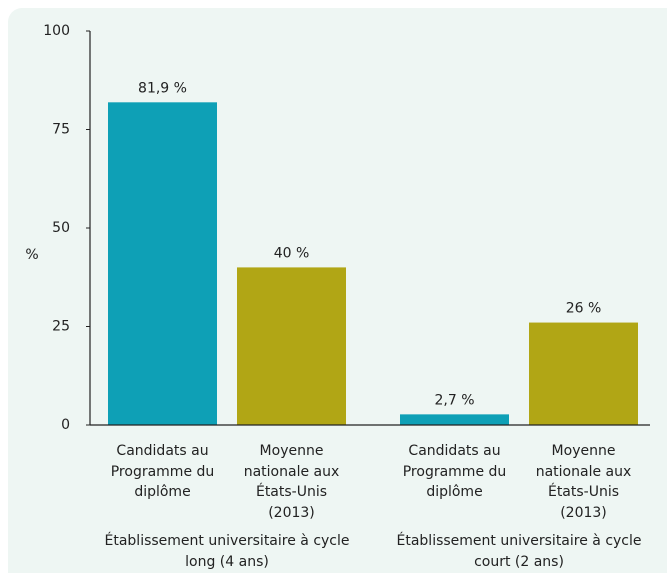 The height and width of the screenshot is (573, 667). What do you see at coordinates (56, 31) in the screenshot?
I see `y-tick-label: 100` at bounding box center [56, 31].